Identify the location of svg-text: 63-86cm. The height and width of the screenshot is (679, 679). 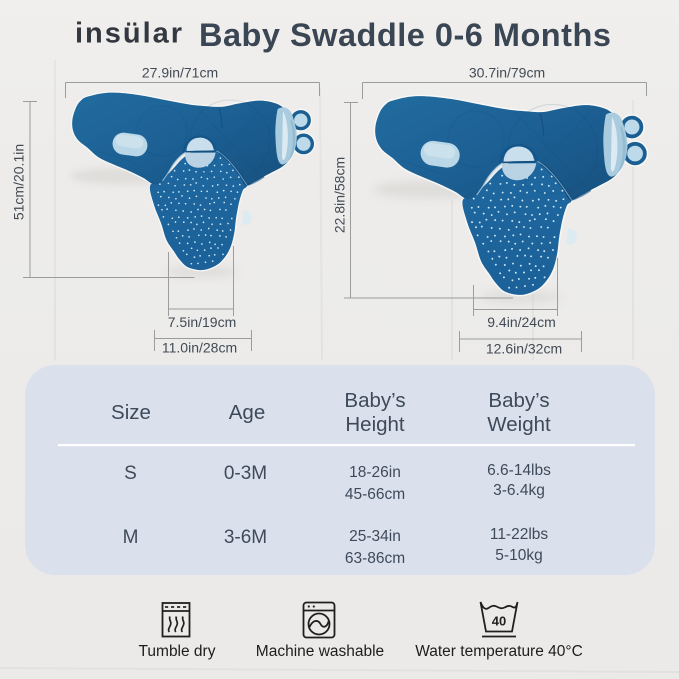
(375, 558).